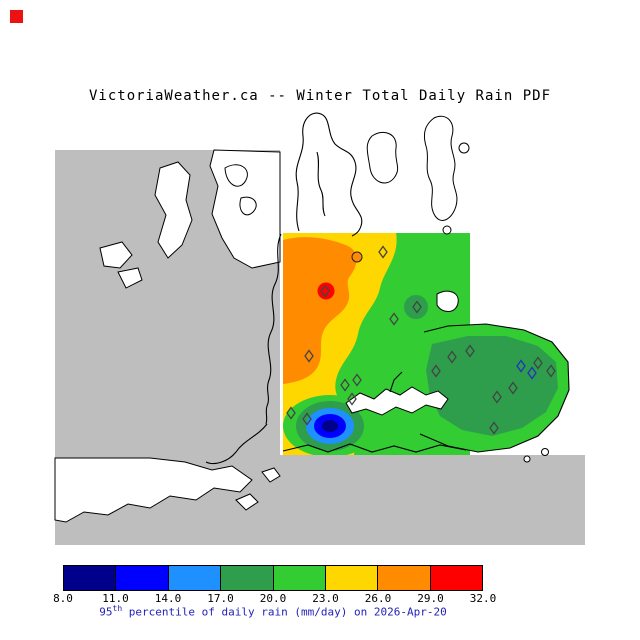 The image size is (640, 640). I want to click on colorbar-tick: 29.0, so click(430, 598).